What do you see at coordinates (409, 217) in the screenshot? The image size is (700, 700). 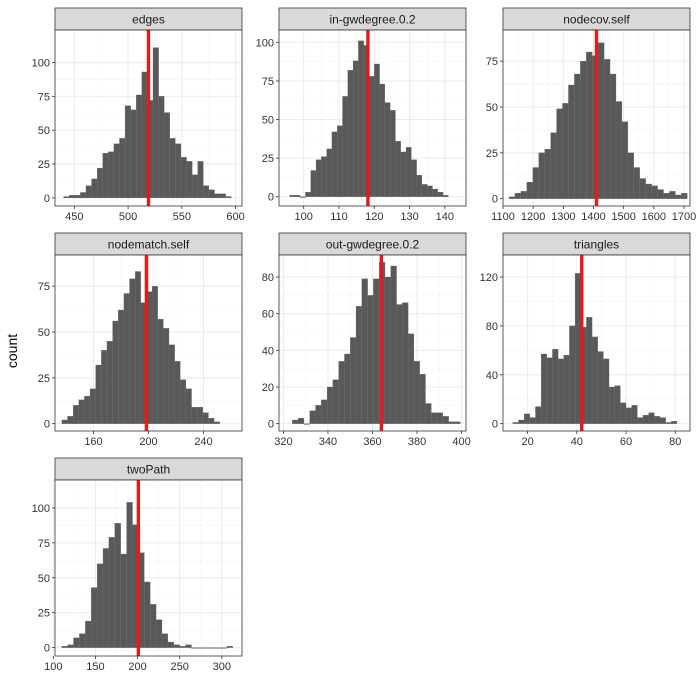 I see `x-tick-label: 130` at bounding box center [409, 217].